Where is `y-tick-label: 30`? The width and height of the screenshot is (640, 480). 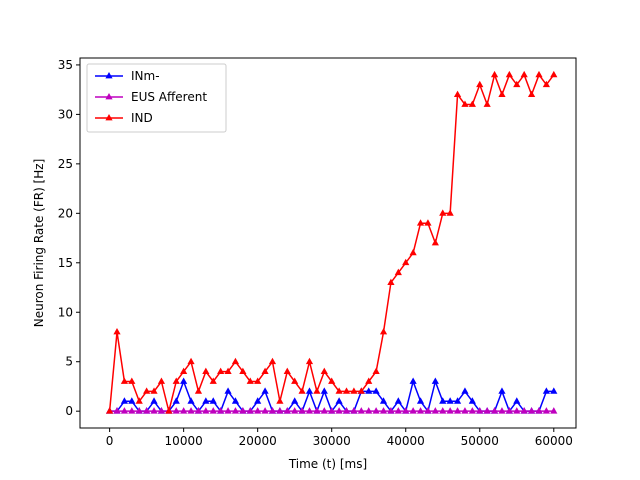 y-tick-label: 30 is located at coordinates (65, 114).